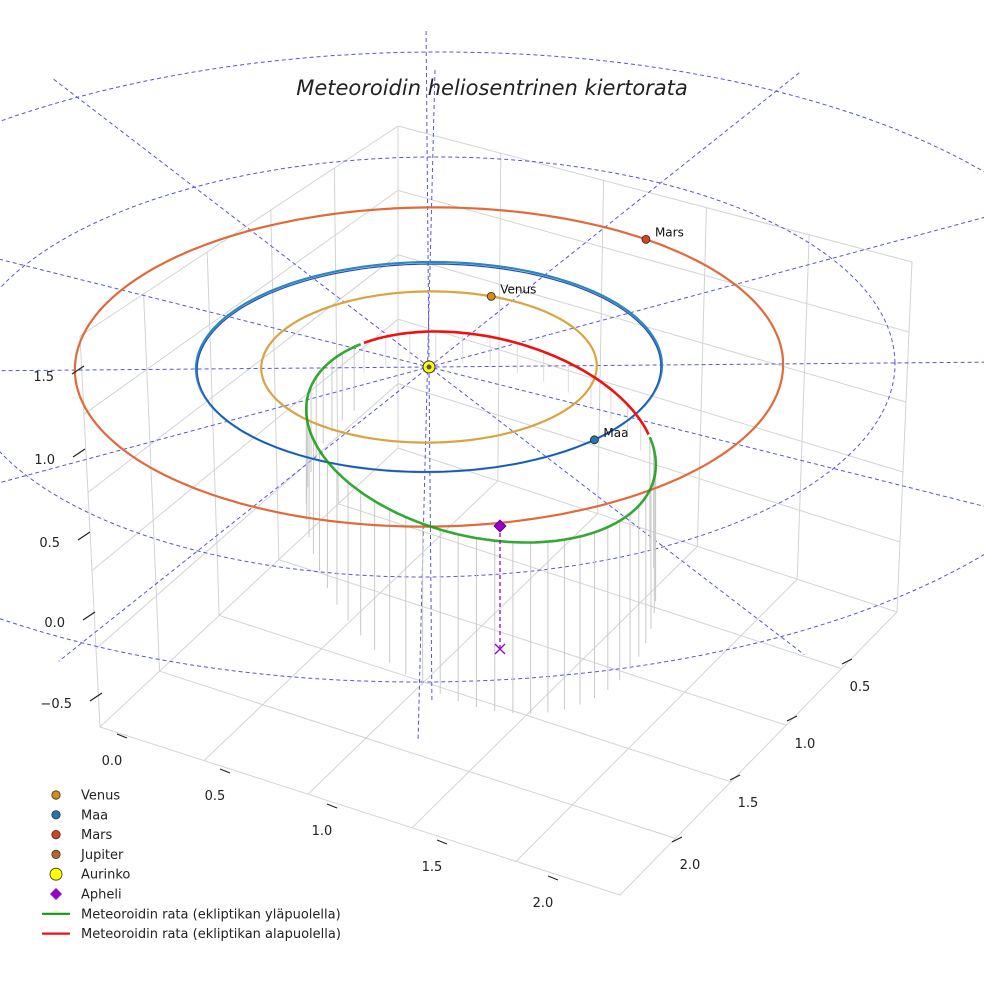 Image resolution: width=984 pixels, height=984 pixels. I want to click on left-edge, so click(90, 531).